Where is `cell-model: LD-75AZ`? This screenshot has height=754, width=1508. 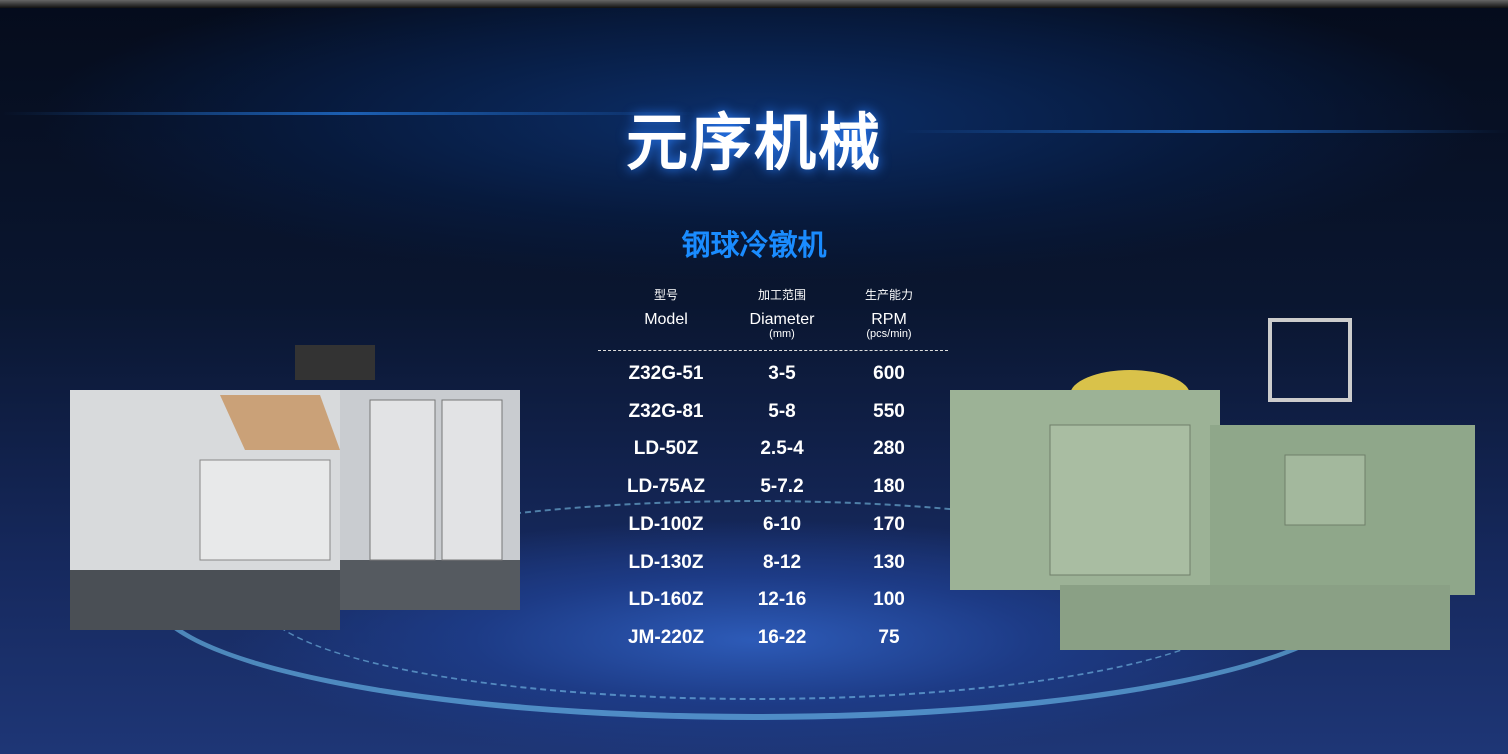
cell-model: LD-75AZ is located at coordinates (666, 487).